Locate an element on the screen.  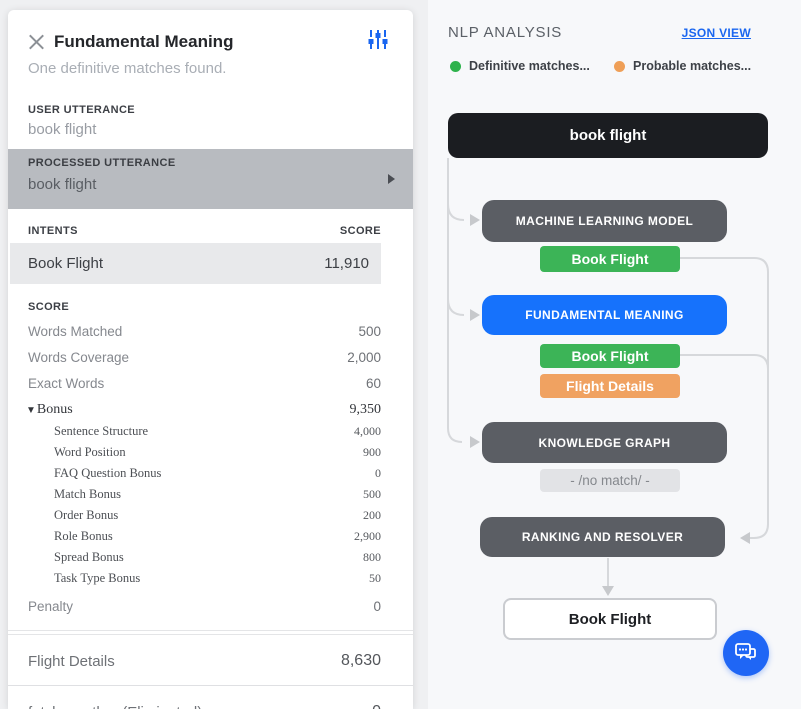
close-icon is located at coordinates (37, 42).